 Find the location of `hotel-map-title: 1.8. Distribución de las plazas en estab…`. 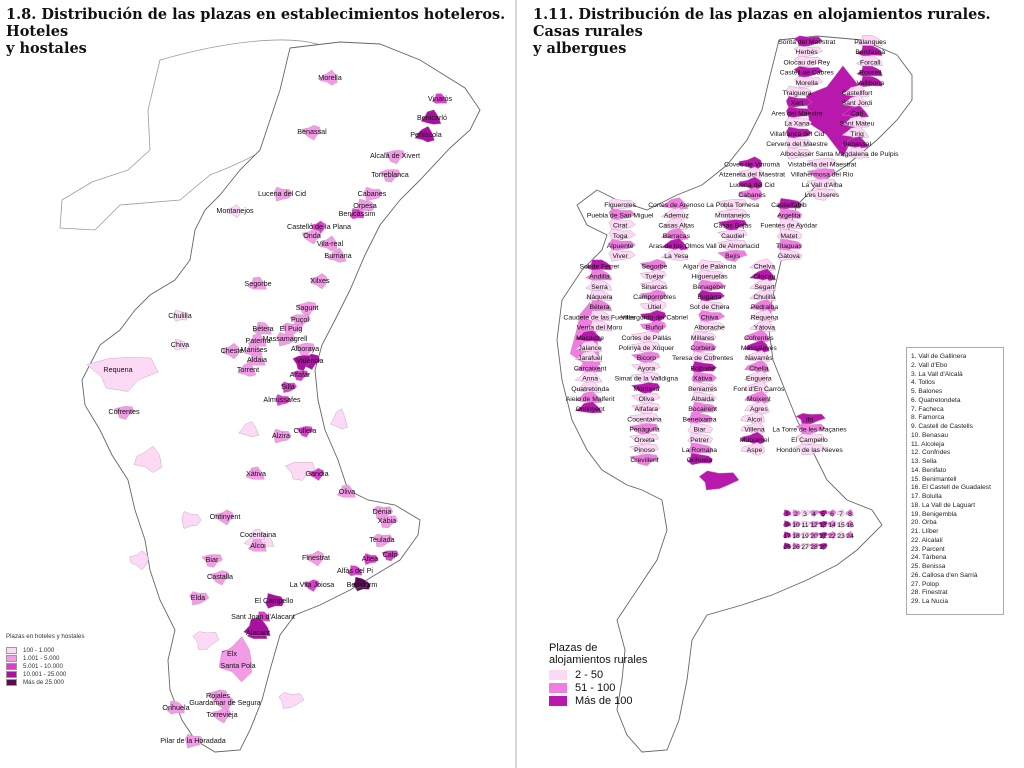

hotel-map-title: 1.8. Distribución de las plazas en estab… is located at coordinates (256, 31).